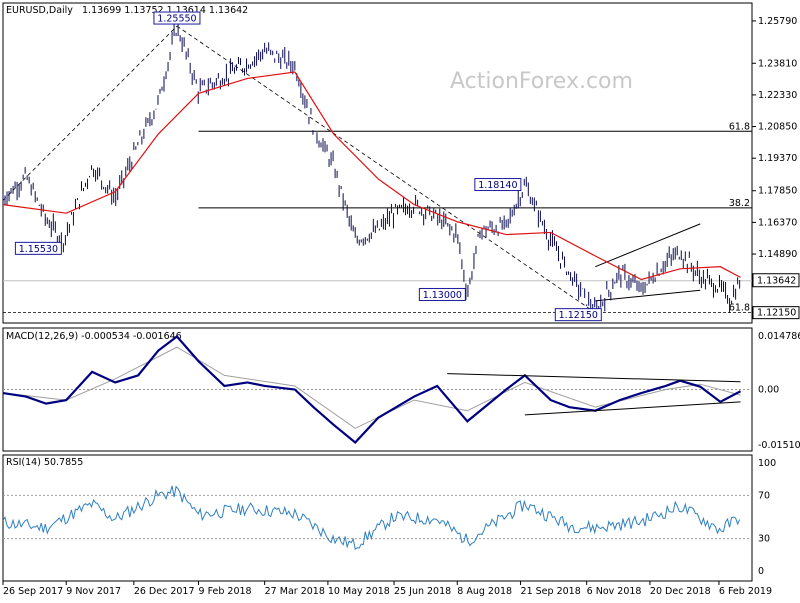 The height and width of the screenshot is (603, 800). What do you see at coordinates (90, 113) in the screenshot?
I see `dashed-trendline` at bounding box center [90, 113].